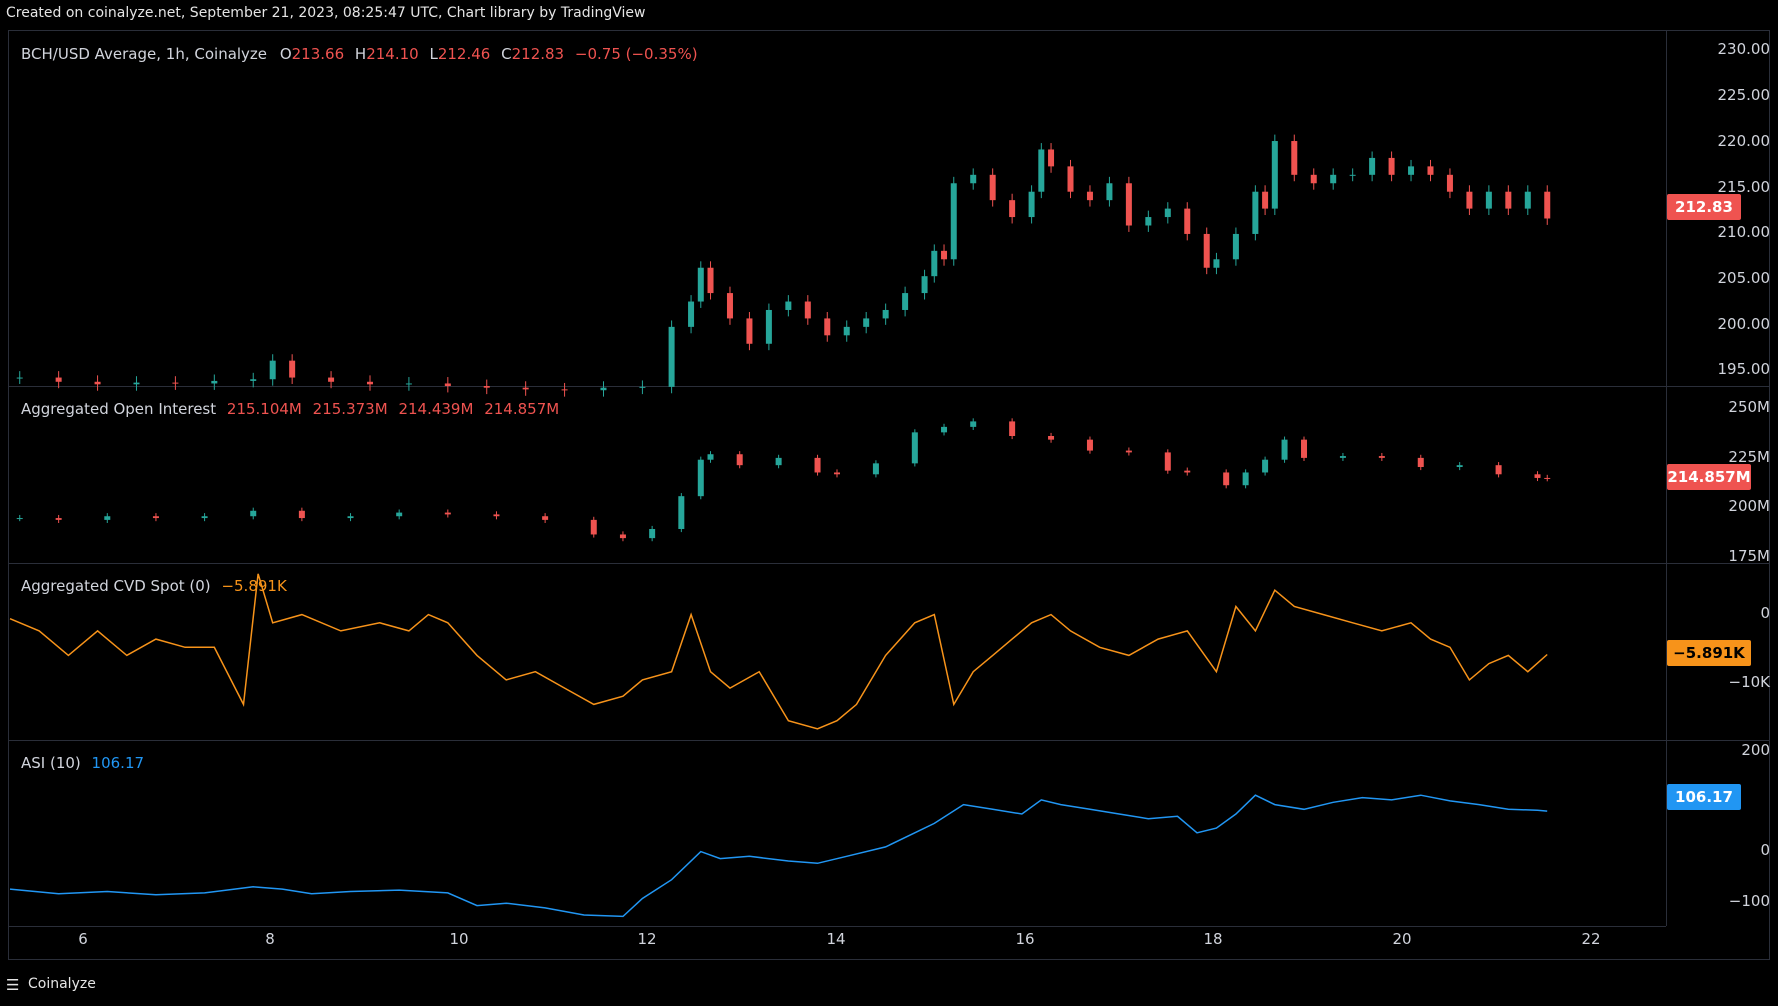  Describe the element at coordinates (436, 409) in the screenshot. I see `oi-low: 214.439M` at that location.